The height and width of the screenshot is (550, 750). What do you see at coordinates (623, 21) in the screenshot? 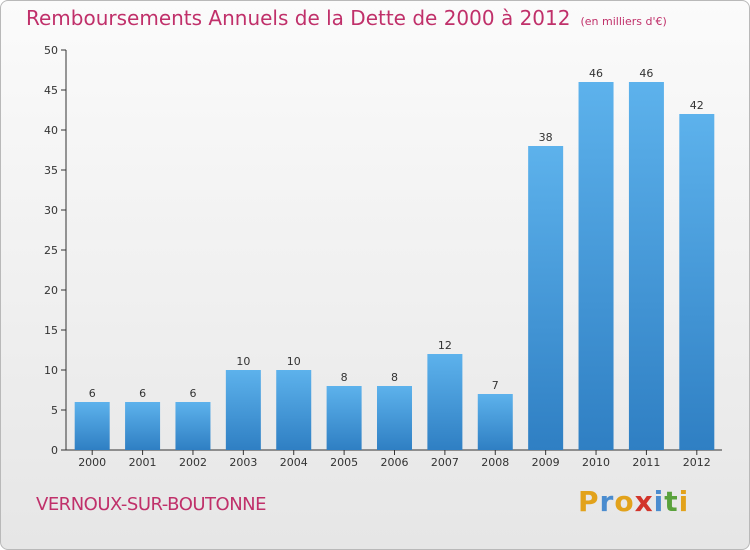
I see `unit-subtitle: (en milliers d'€)` at bounding box center [623, 21].